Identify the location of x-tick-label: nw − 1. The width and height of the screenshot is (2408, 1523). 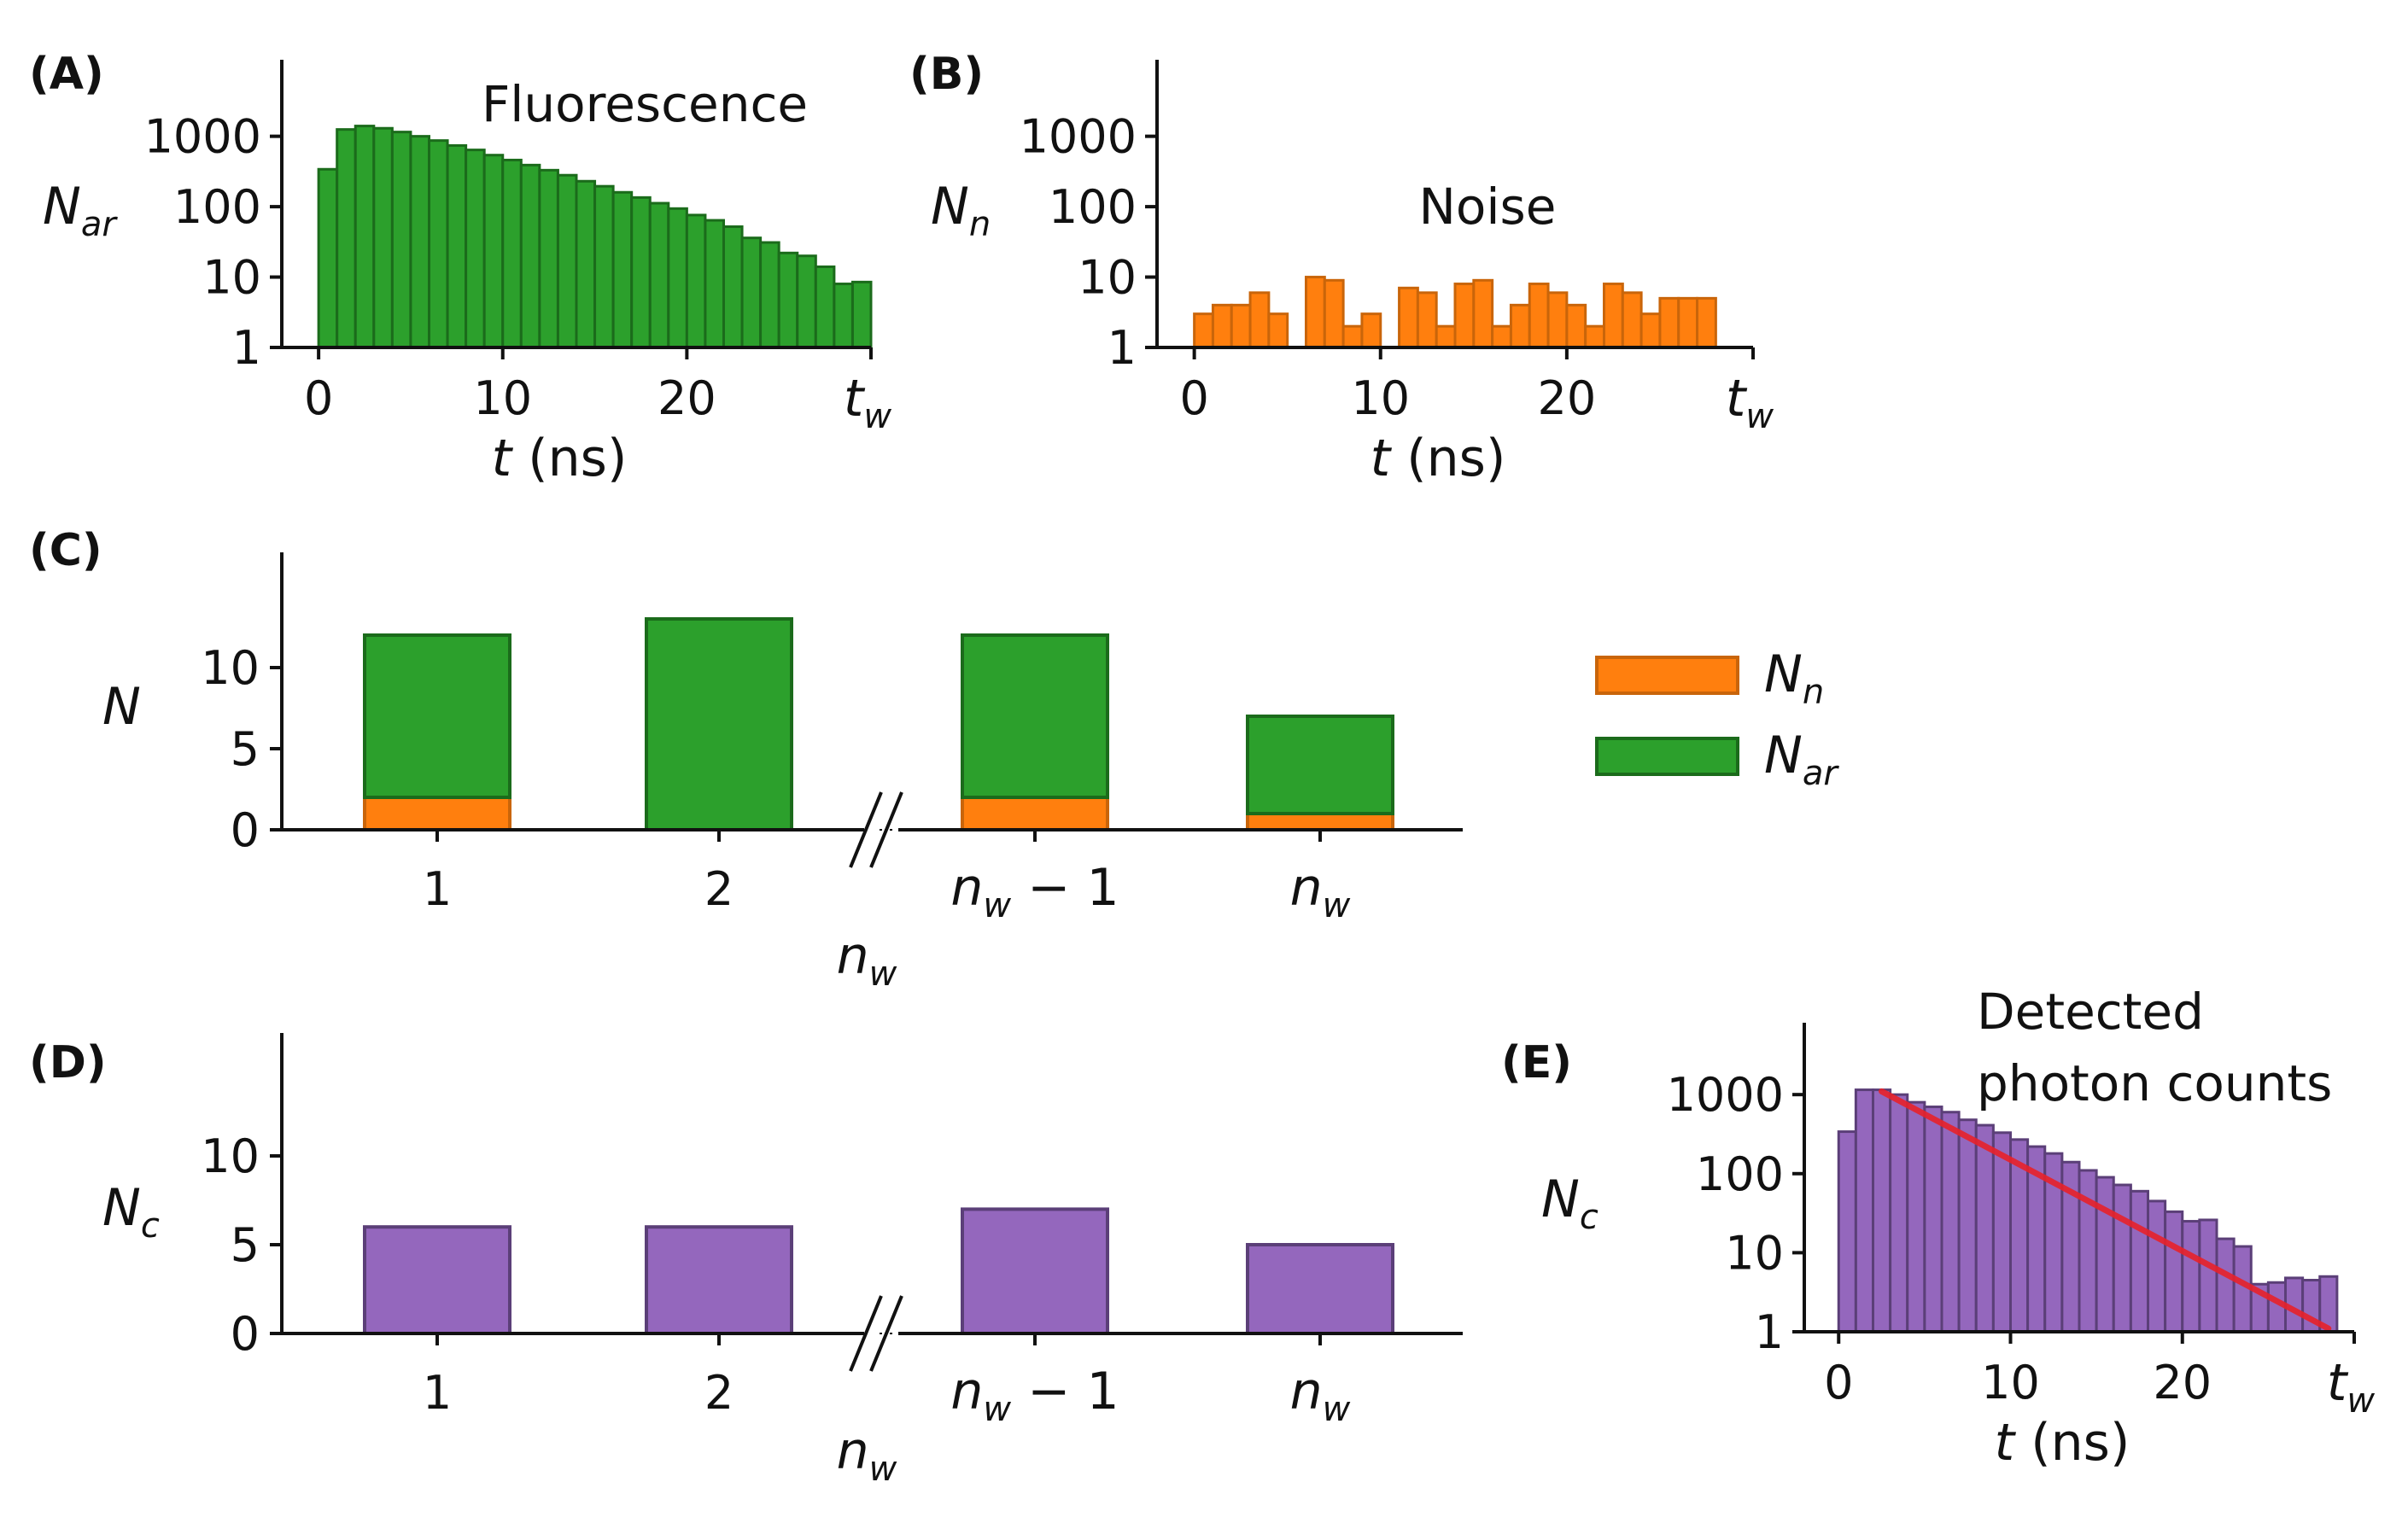
(1034, 891).